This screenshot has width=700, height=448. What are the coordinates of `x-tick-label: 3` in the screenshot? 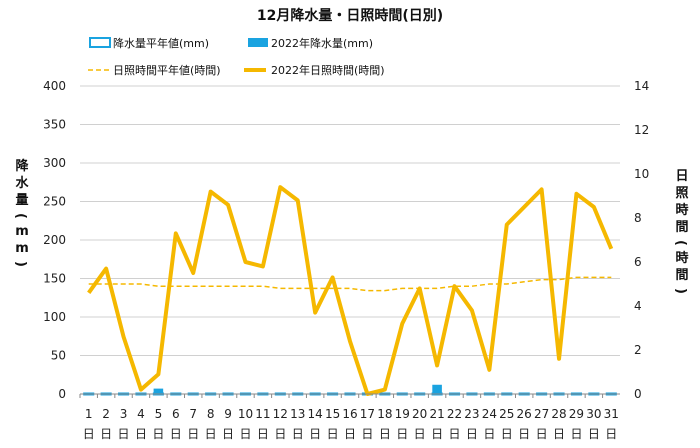 It's located at (124, 414).